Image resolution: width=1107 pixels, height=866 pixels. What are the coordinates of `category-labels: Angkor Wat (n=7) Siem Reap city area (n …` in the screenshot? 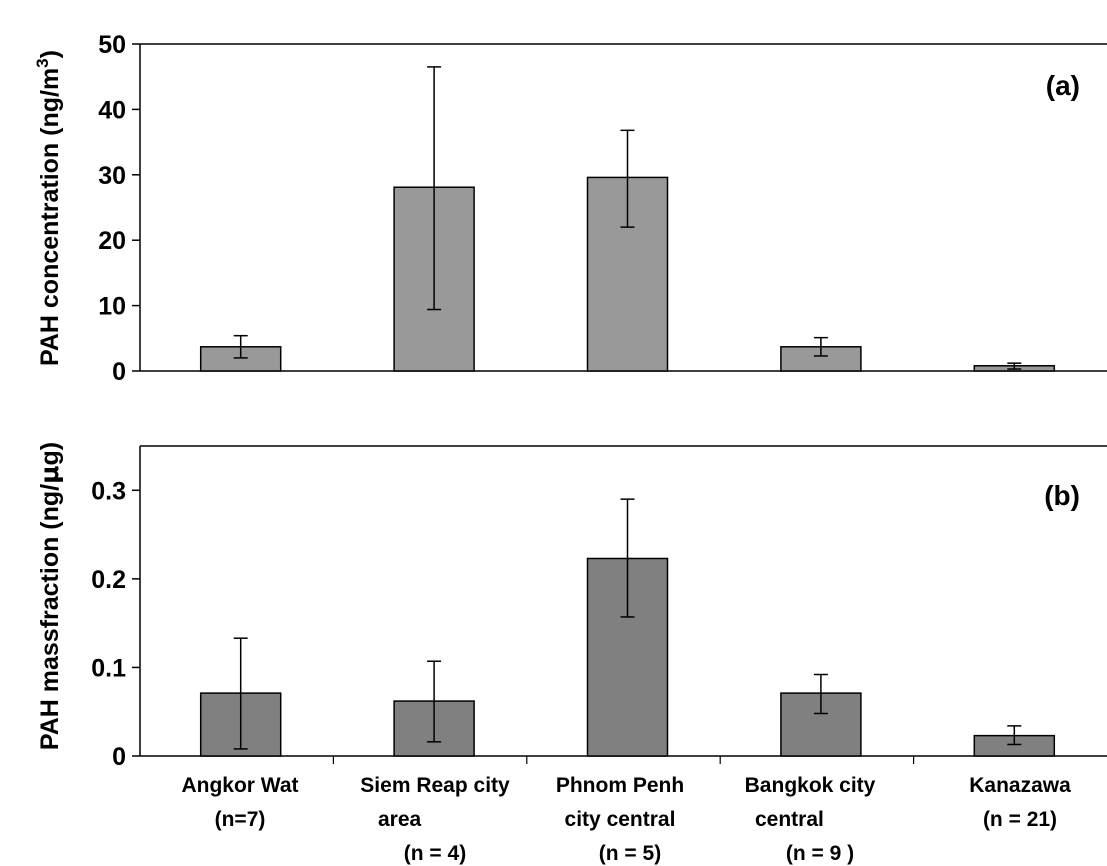 It's located at (626, 819).